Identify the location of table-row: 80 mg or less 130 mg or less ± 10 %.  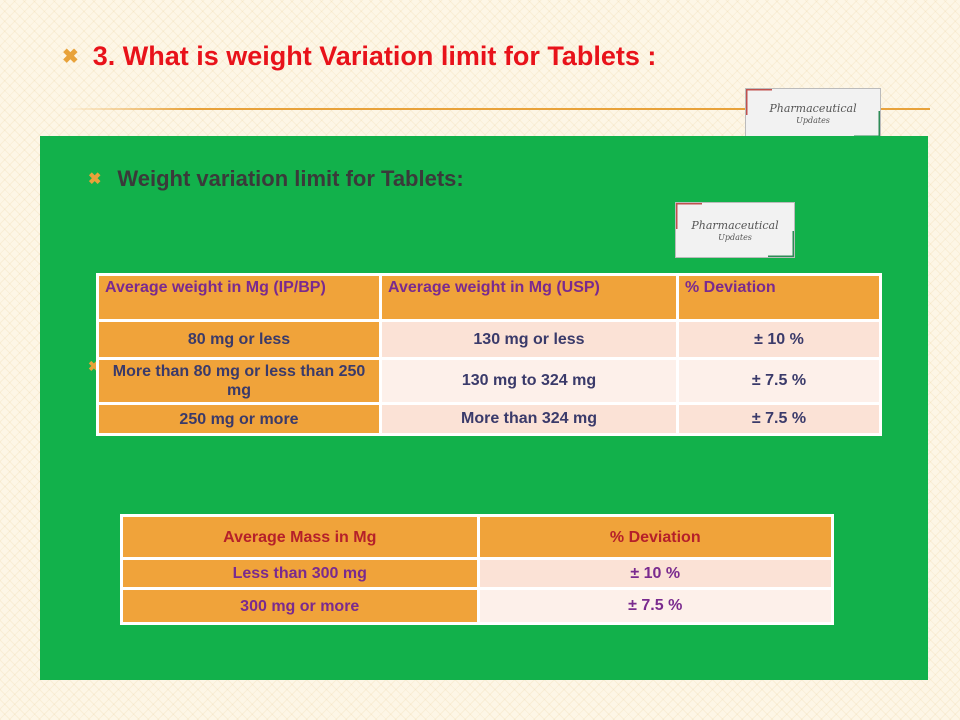
(489, 339).